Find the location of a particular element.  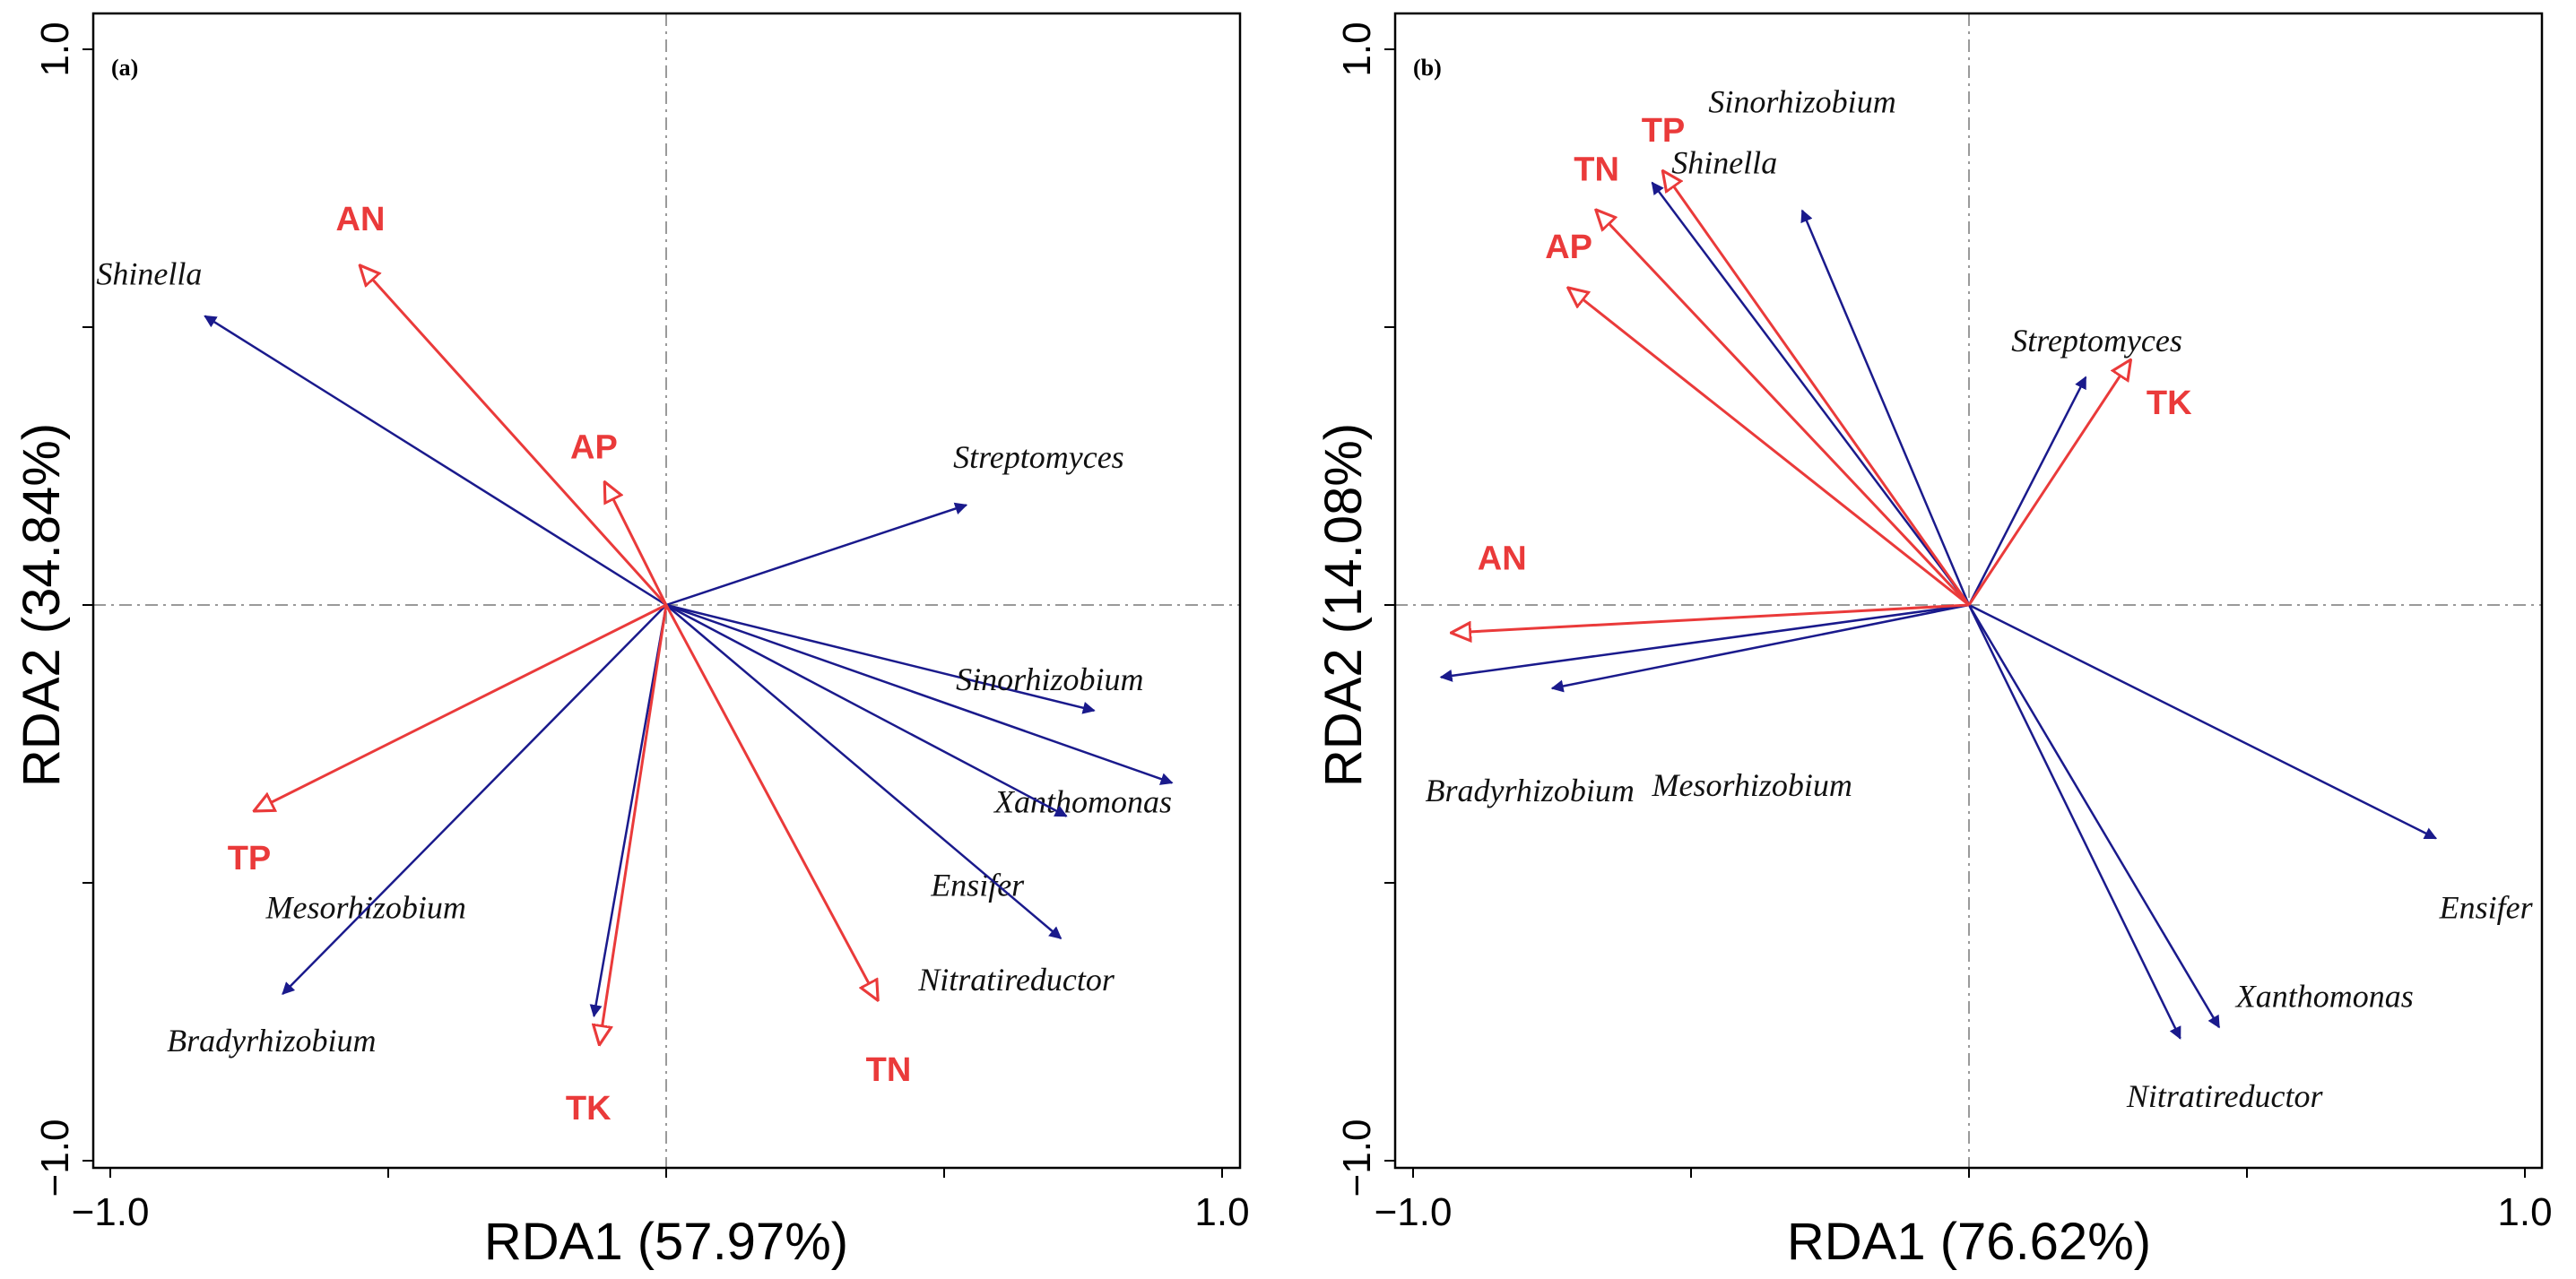

panel-b-y-axis-title: RDA2 (14.08%) is located at coordinates (1343, 605).